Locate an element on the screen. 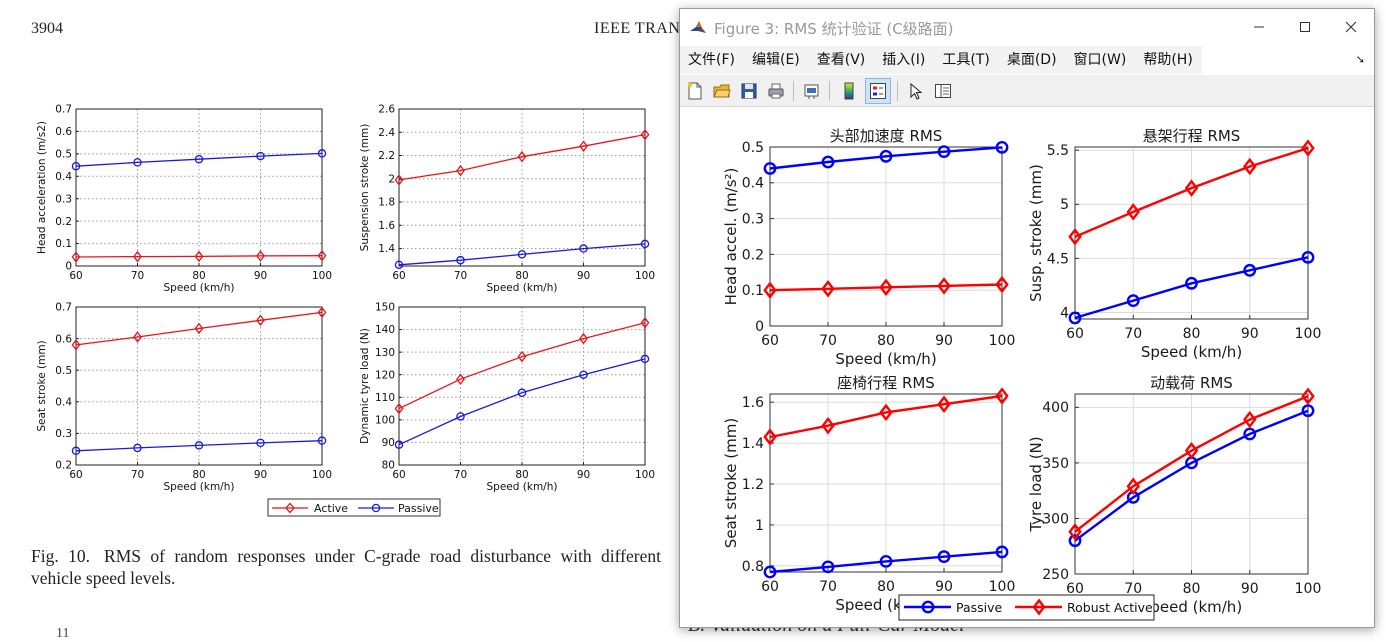 The height and width of the screenshot is (642, 1386). print-icon is located at coordinates (776, 91).